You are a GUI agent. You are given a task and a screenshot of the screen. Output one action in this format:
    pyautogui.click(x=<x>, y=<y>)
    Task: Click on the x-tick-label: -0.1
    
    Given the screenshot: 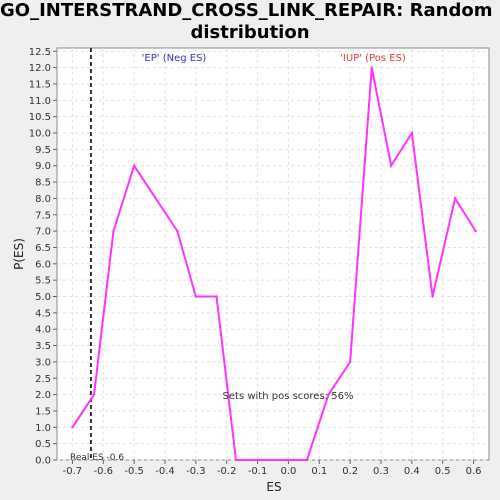 What is the action you would take?
    pyautogui.click(x=258, y=471)
    